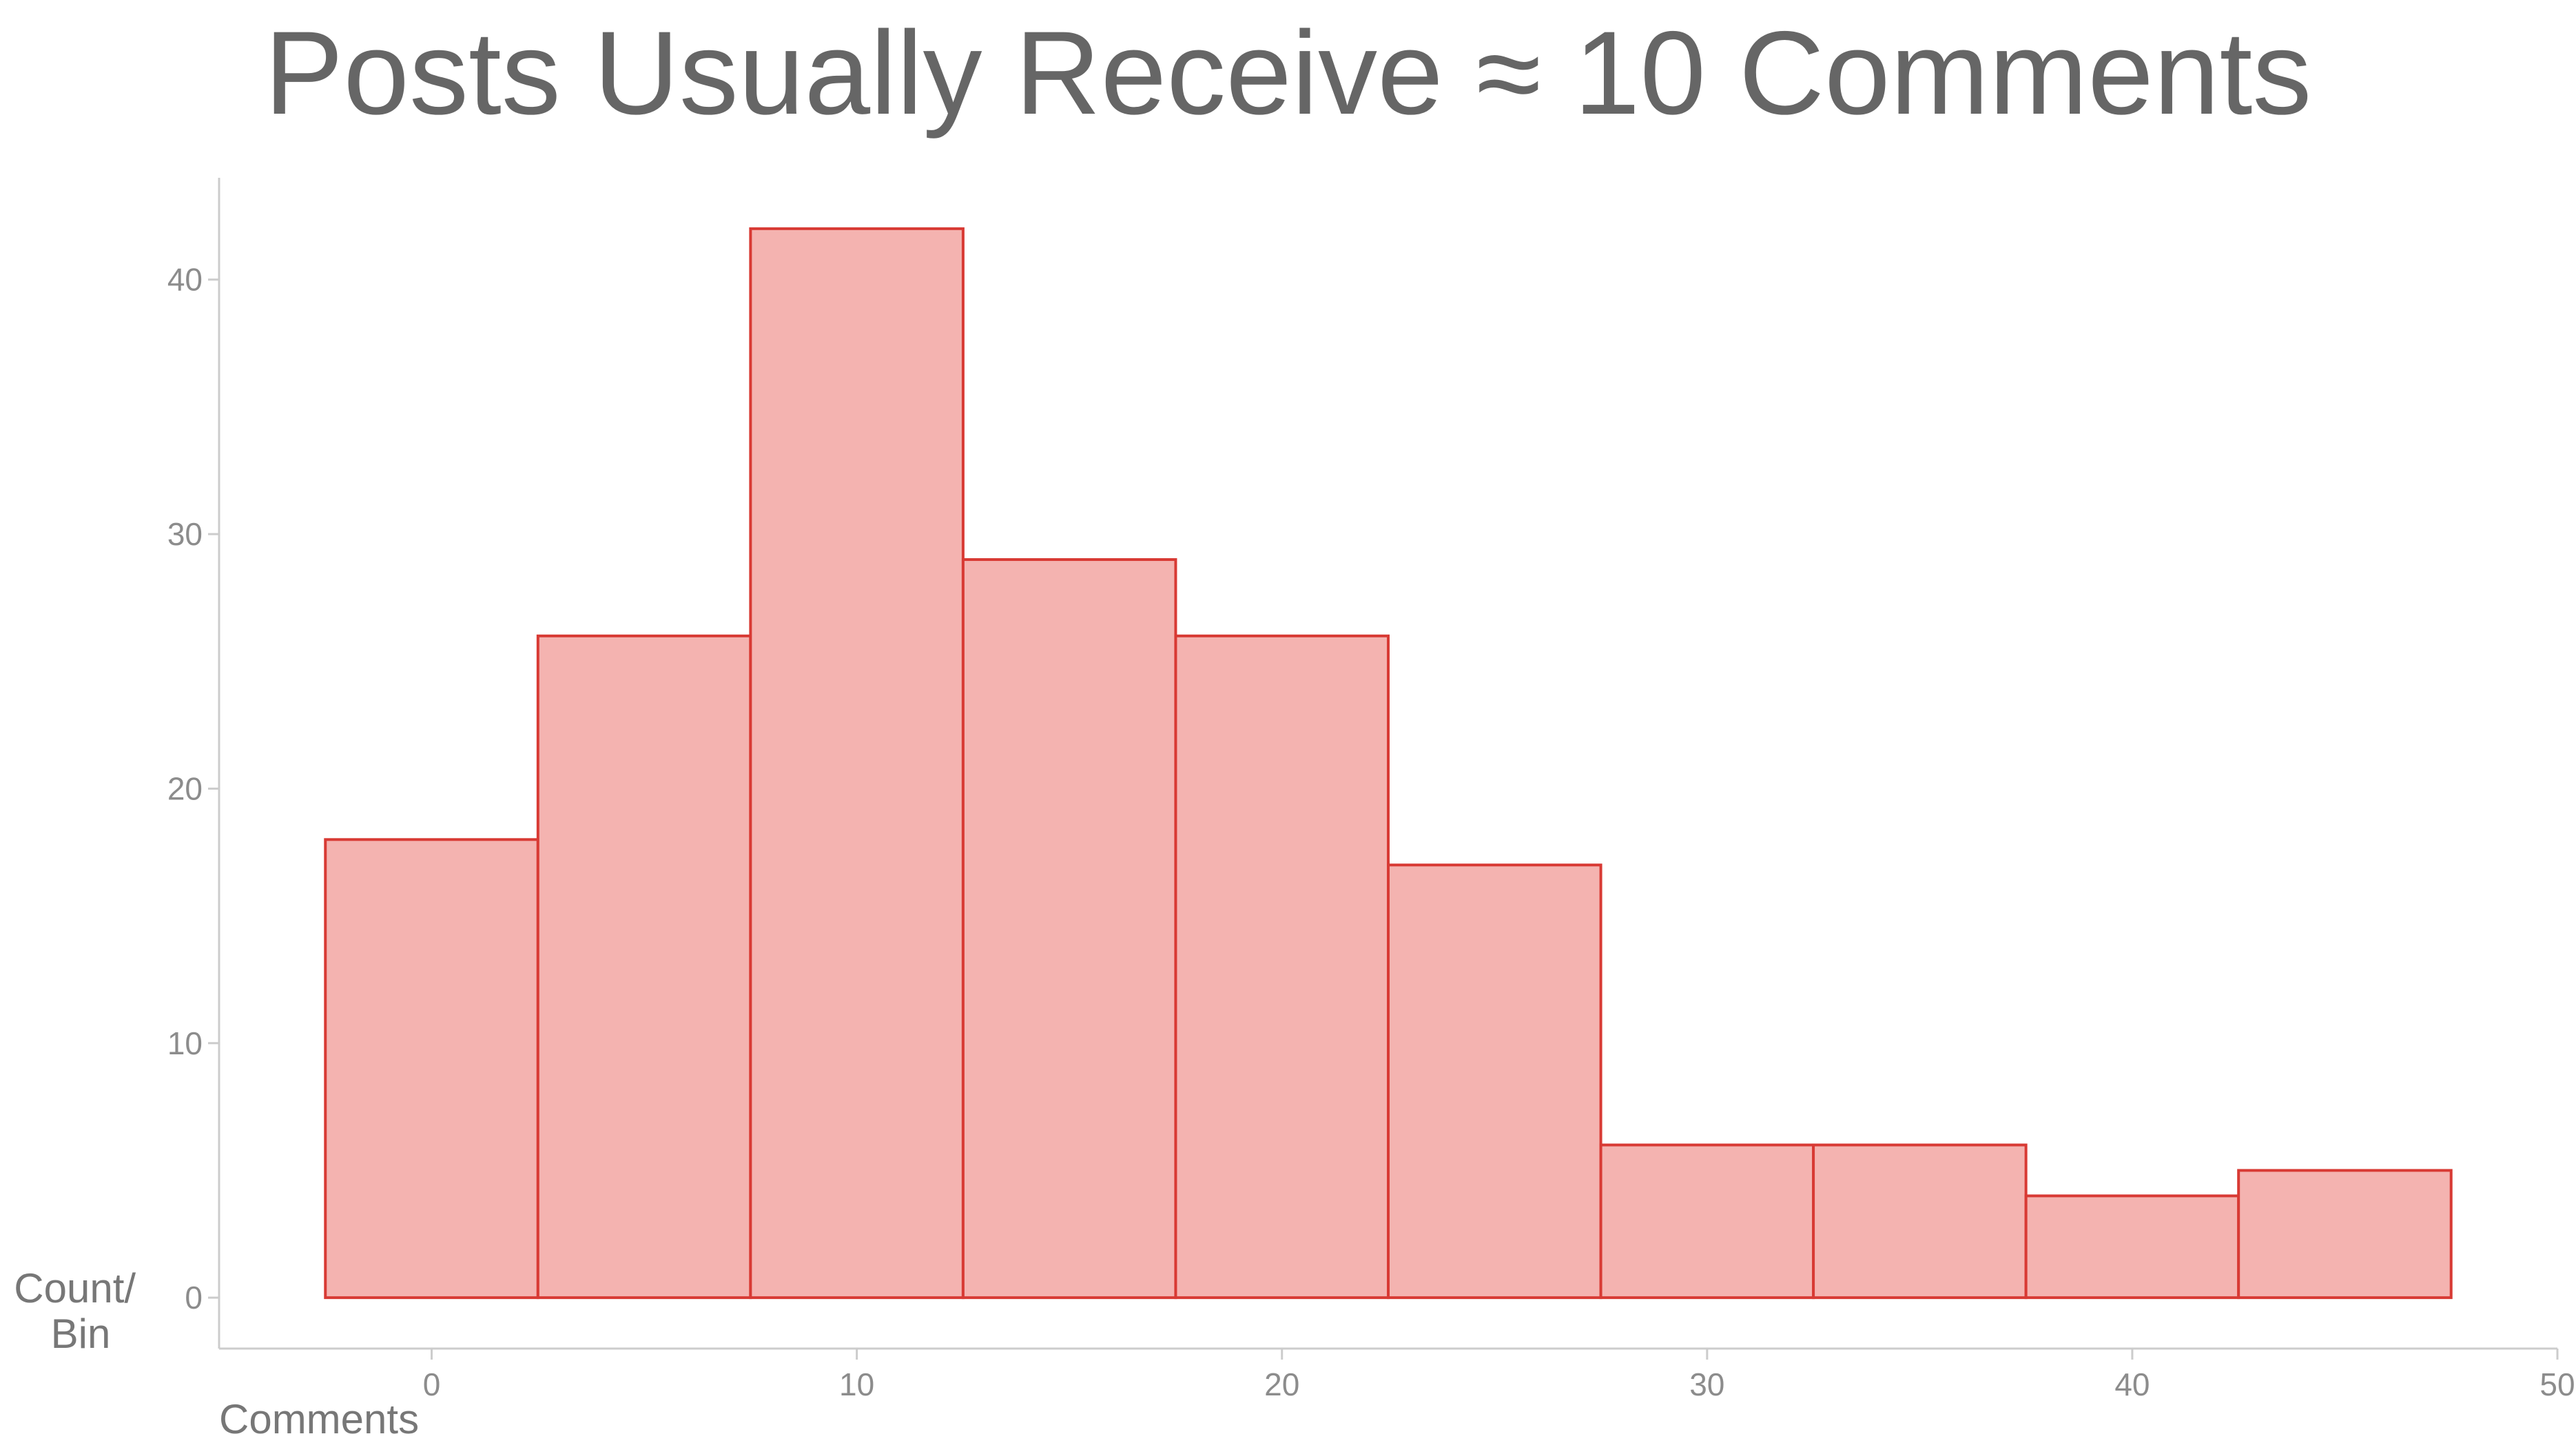  What do you see at coordinates (185, 280) in the screenshot?
I see `y-tick-label-40: 40` at bounding box center [185, 280].